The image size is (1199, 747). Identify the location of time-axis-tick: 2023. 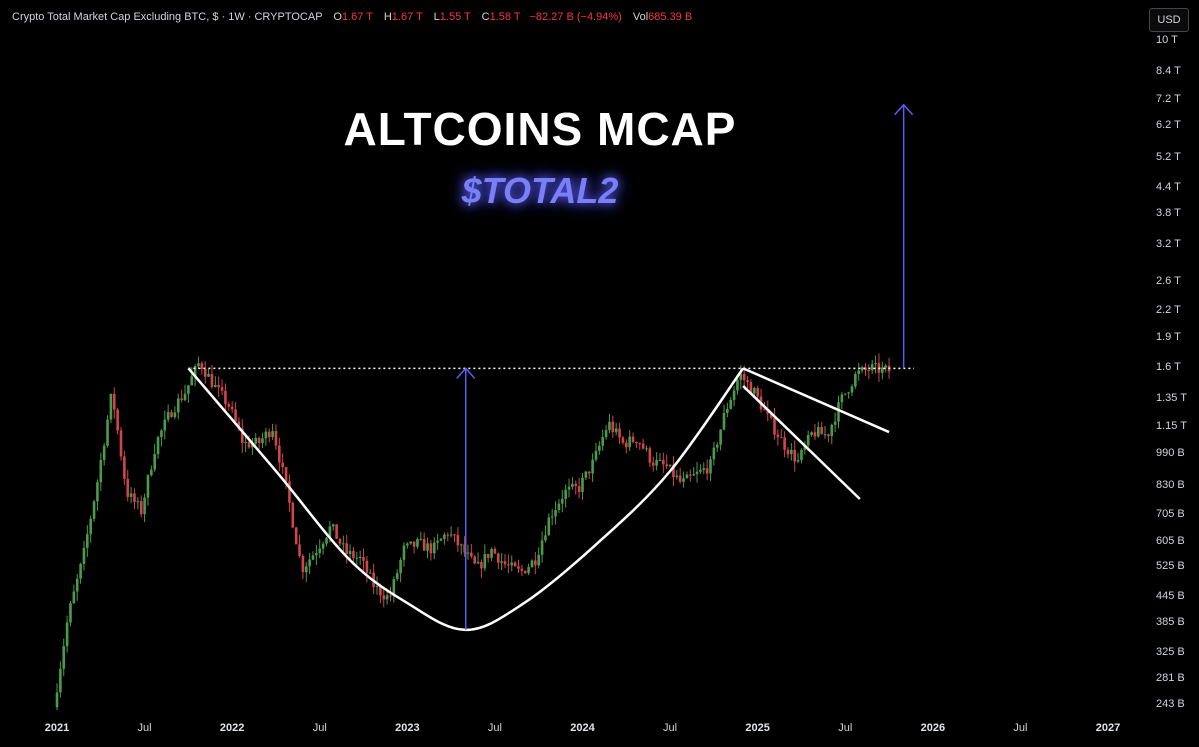
(407, 728).